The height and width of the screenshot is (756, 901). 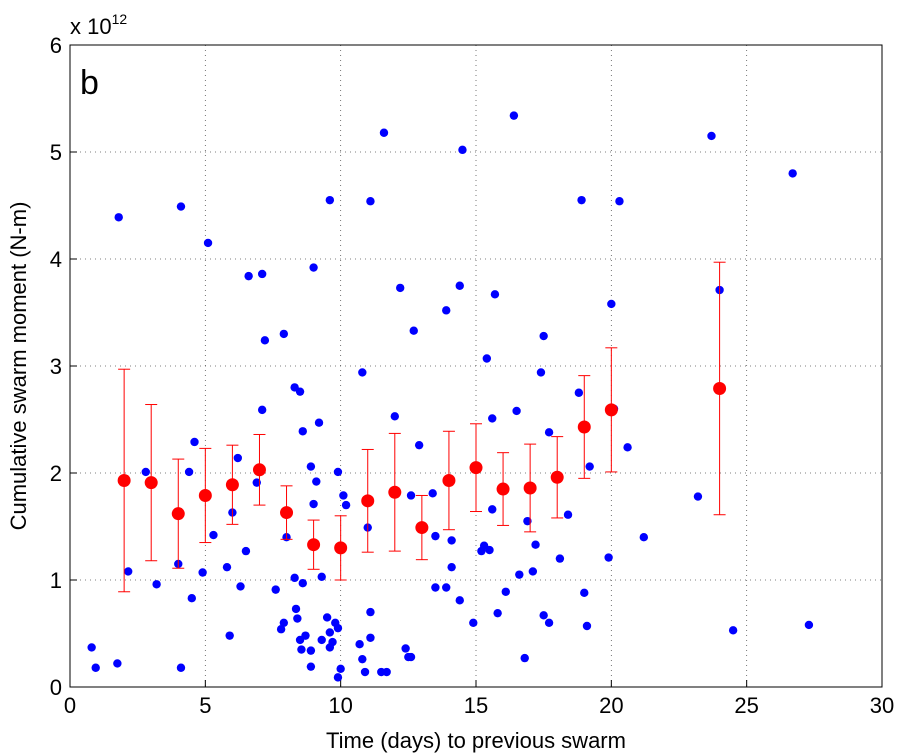 I want to click on y-tick-label: 2, so click(x=56, y=473).